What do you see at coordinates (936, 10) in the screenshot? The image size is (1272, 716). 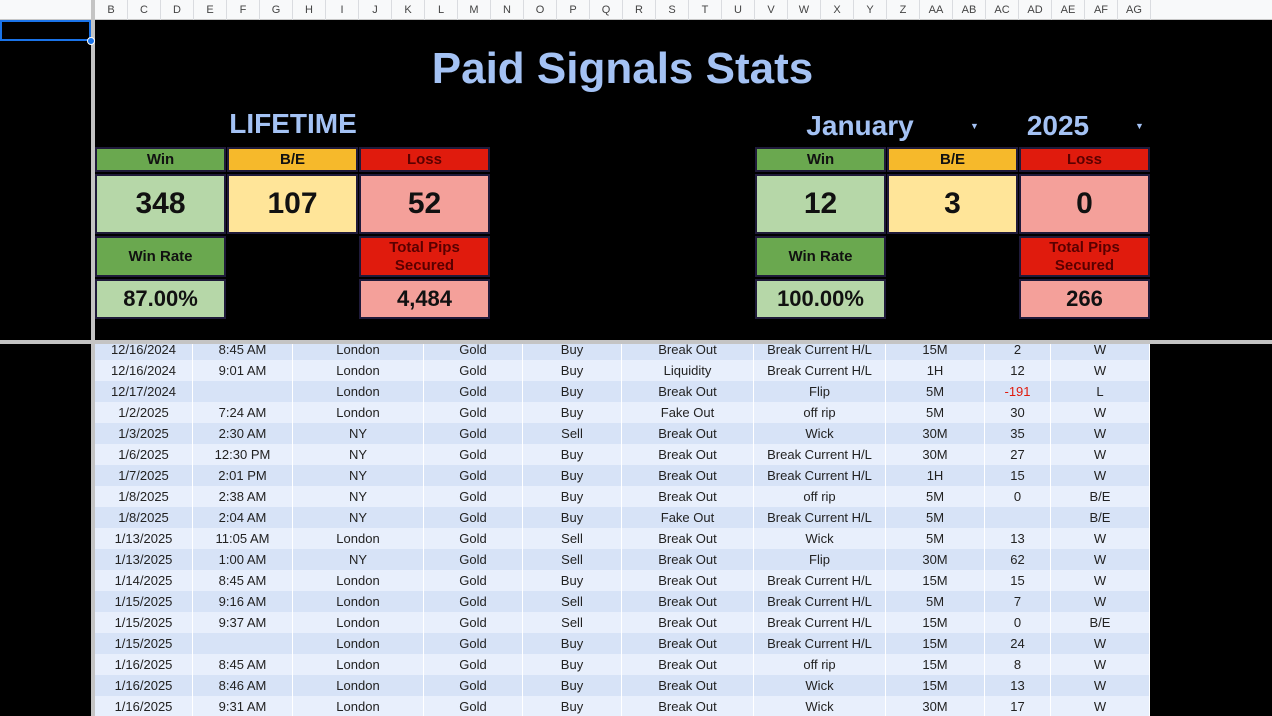 I see `column-header: AA` at bounding box center [936, 10].